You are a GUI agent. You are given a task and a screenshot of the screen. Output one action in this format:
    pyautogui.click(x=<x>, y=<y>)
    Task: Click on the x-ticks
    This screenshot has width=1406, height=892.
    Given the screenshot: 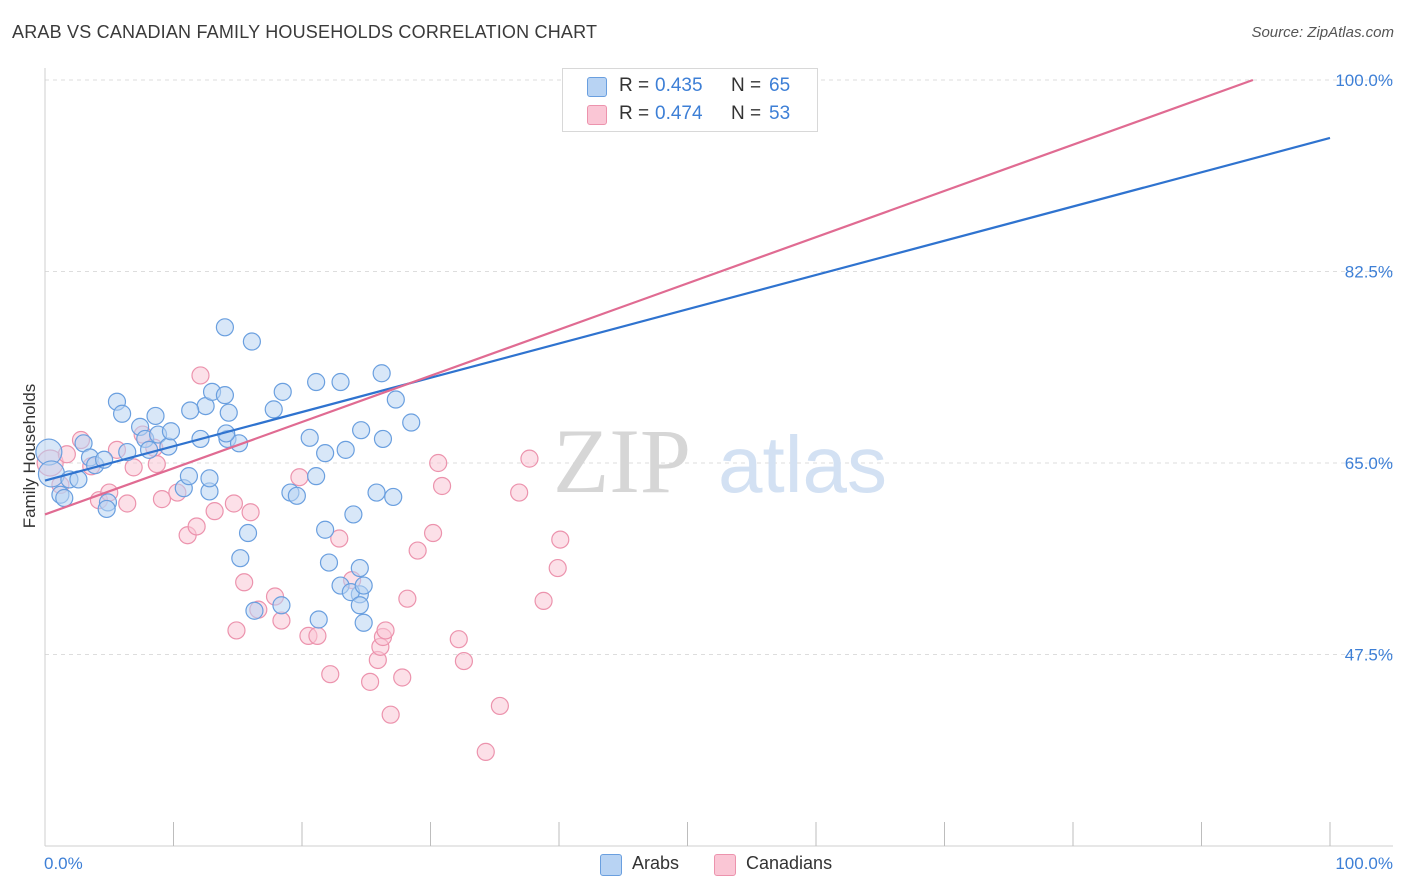 What is the action you would take?
    pyautogui.click(x=752, y=834)
    